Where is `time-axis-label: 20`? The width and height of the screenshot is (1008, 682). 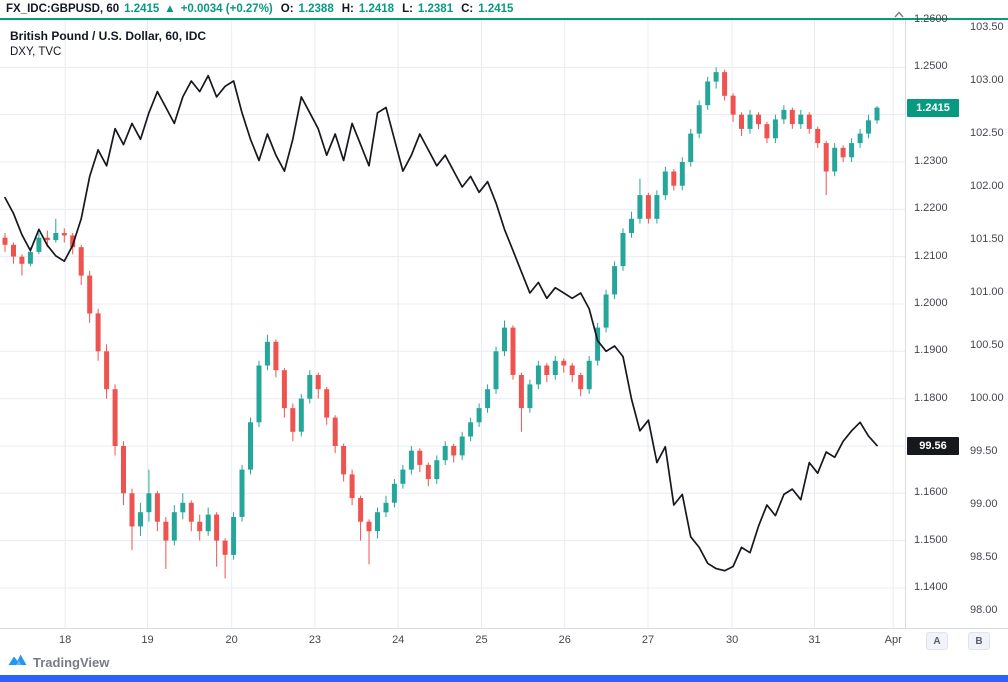
time-axis-label: 20 is located at coordinates (231, 640).